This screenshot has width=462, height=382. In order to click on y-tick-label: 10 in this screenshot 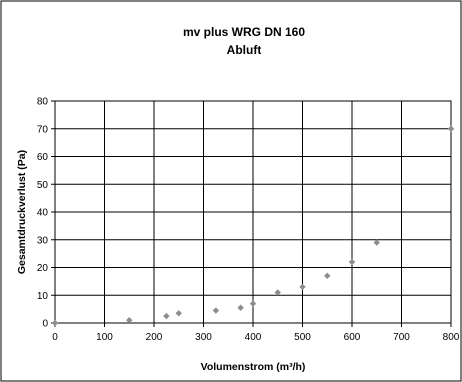, I will do `click(43, 296)`.